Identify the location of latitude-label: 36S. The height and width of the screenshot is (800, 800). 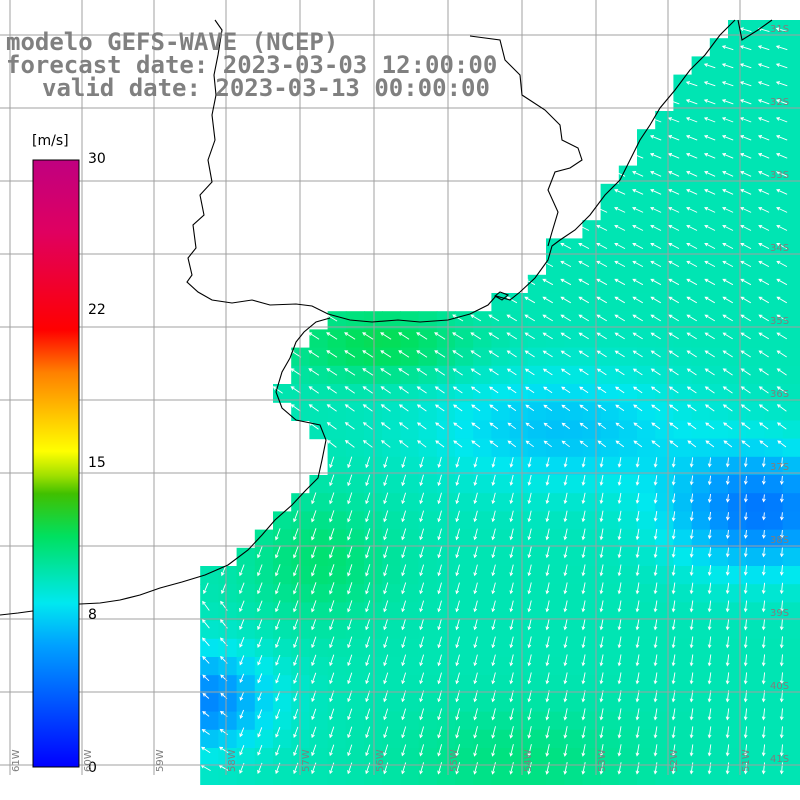
(780, 394).